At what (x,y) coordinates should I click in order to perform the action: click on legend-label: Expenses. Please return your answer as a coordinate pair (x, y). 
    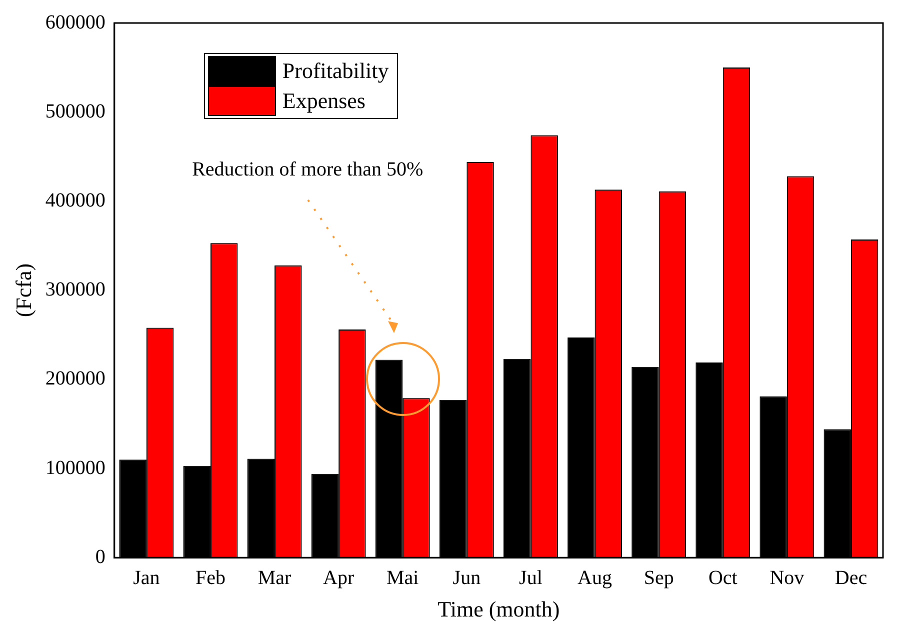
    Looking at the image, I should click on (324, 101).